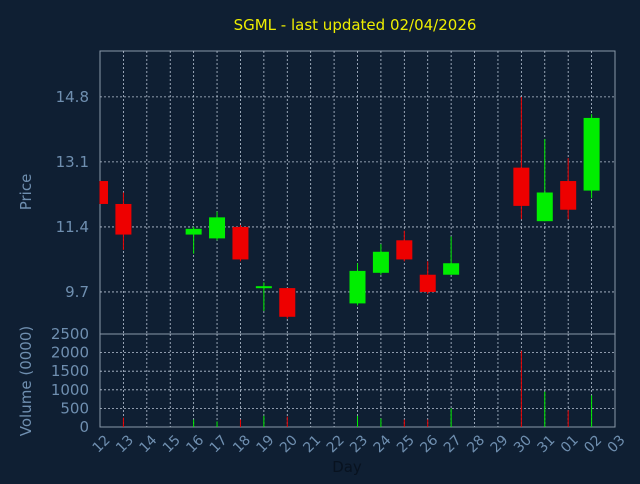  Describe the element at coordinates (242, 444) in the screenshot. I see `x-tick-label: 18` at that location.